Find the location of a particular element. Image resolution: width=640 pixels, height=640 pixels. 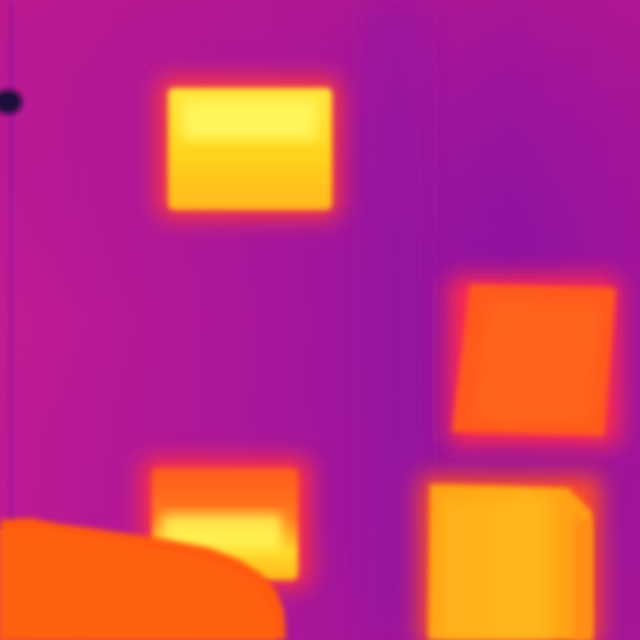

window-right is located at coordinates (534, 361).